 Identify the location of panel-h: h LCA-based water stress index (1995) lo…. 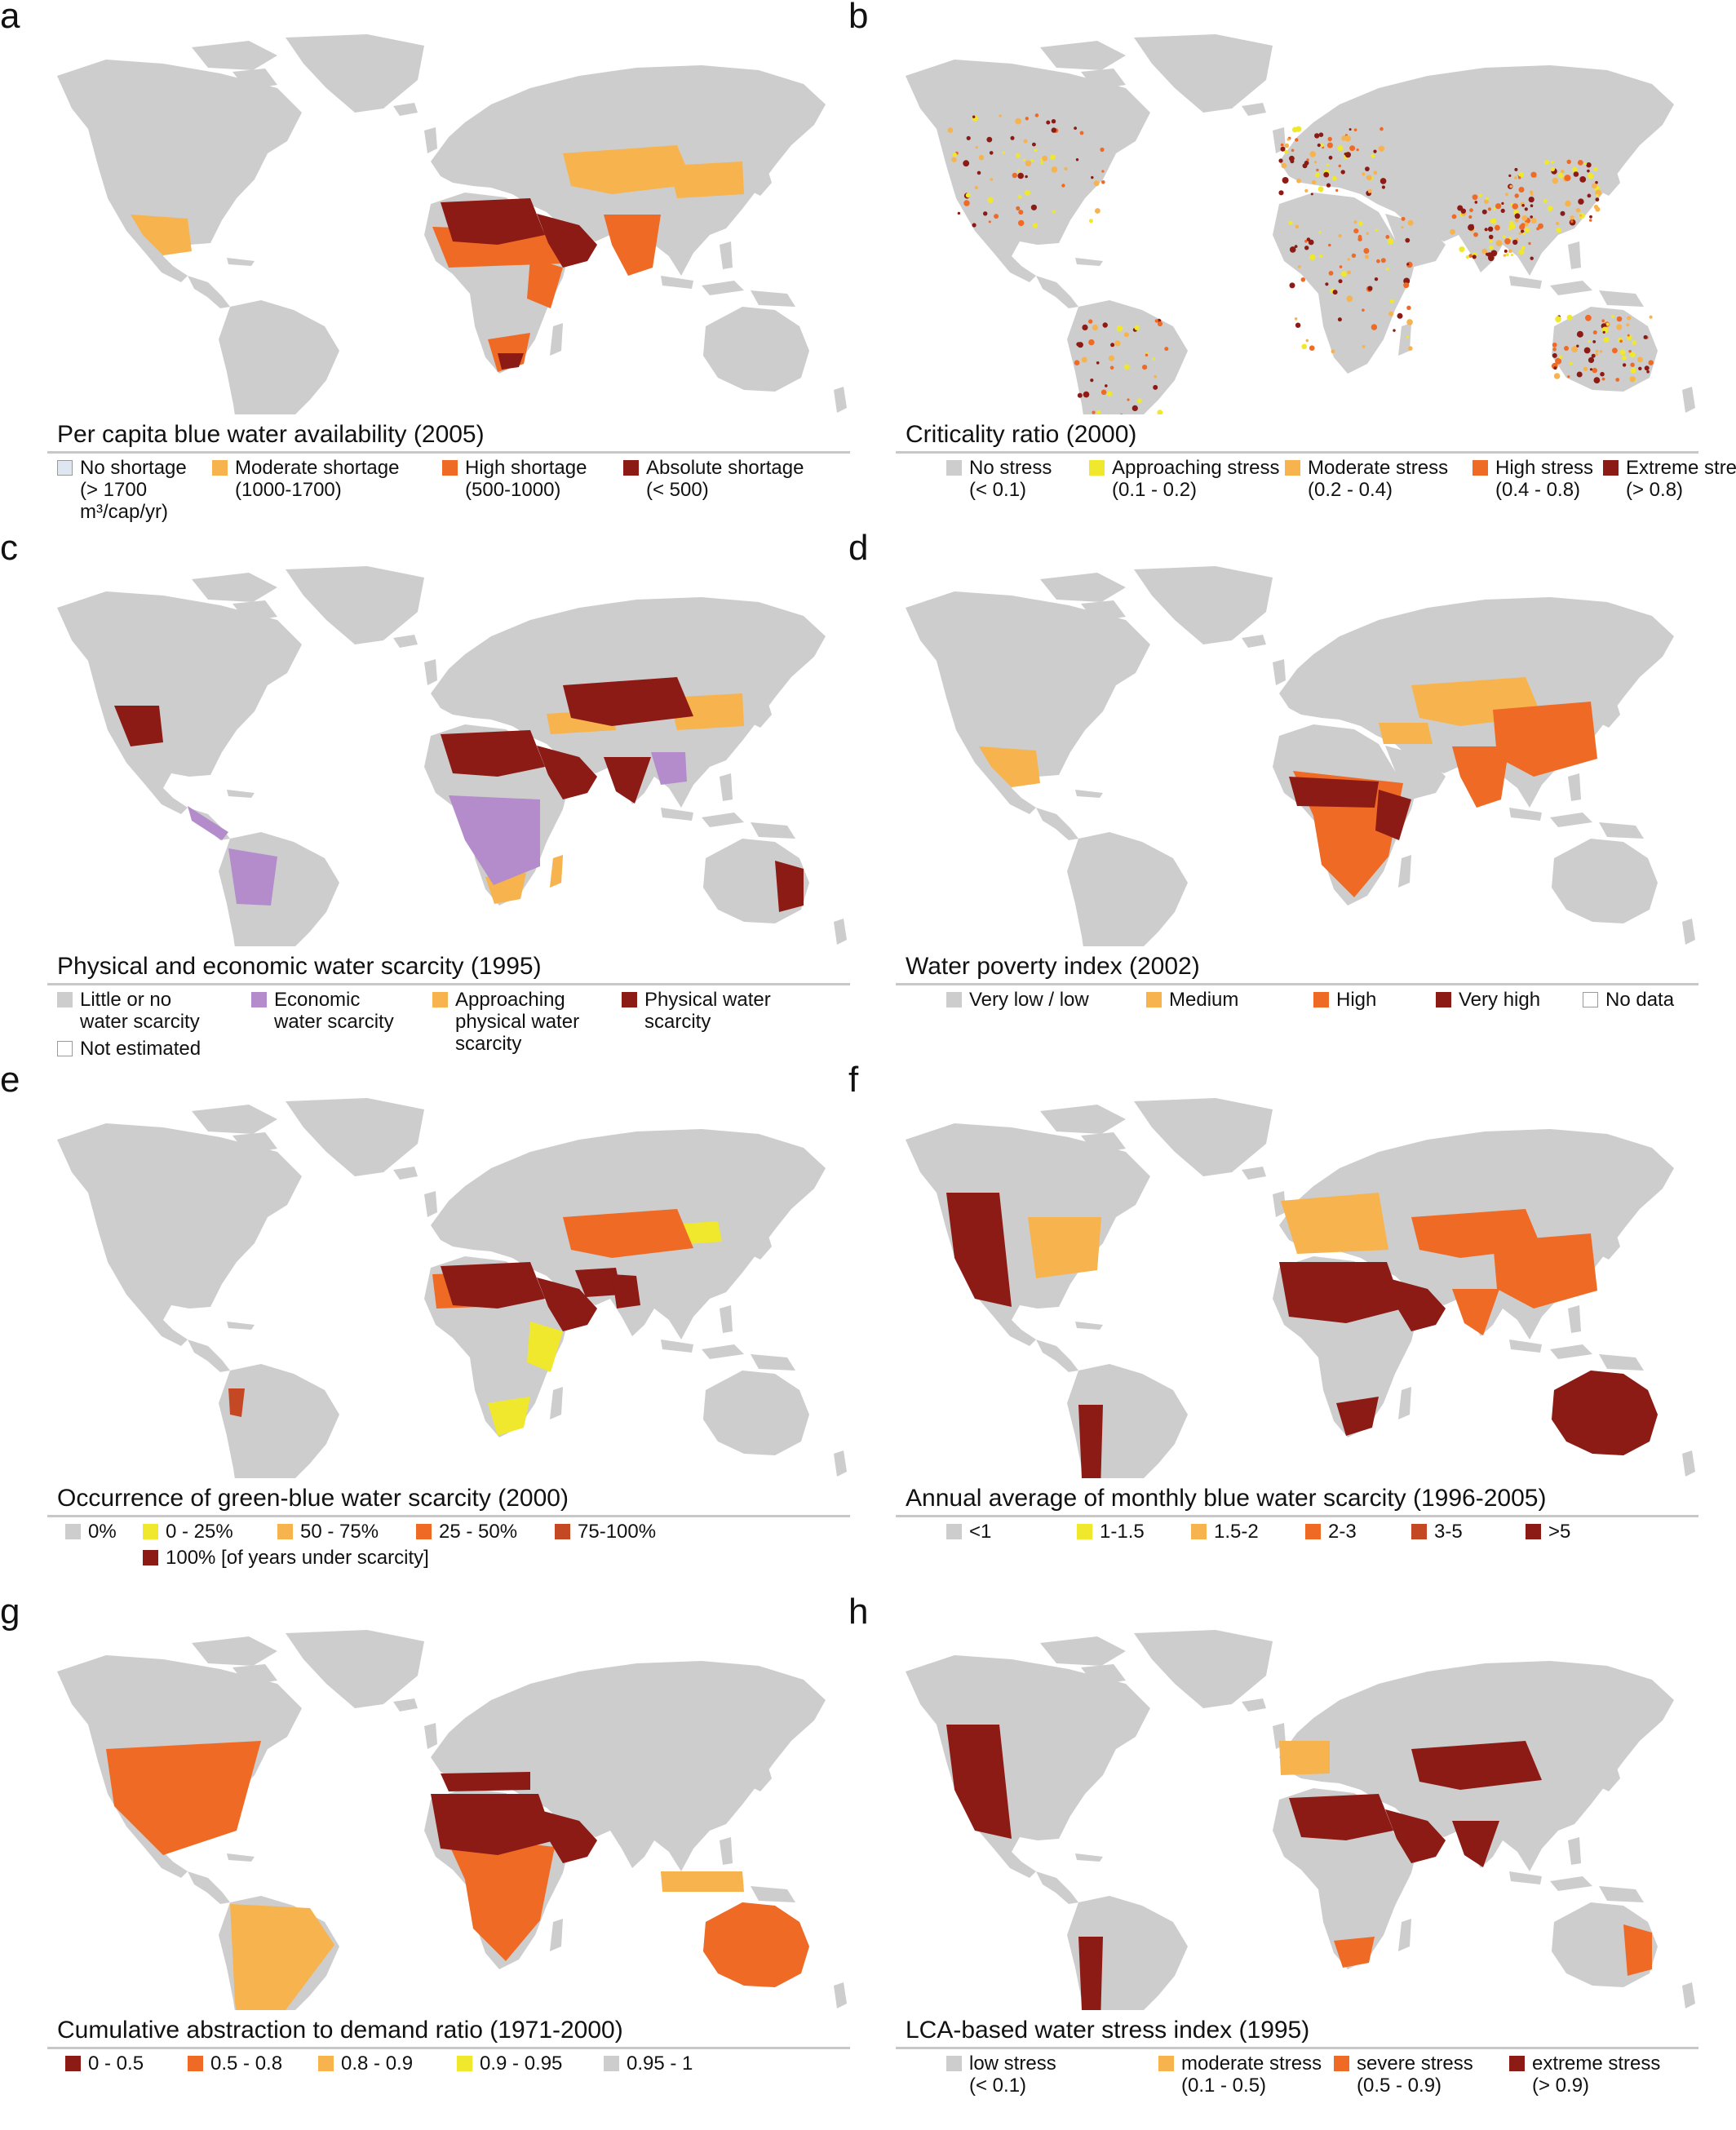
(1282, 1861).